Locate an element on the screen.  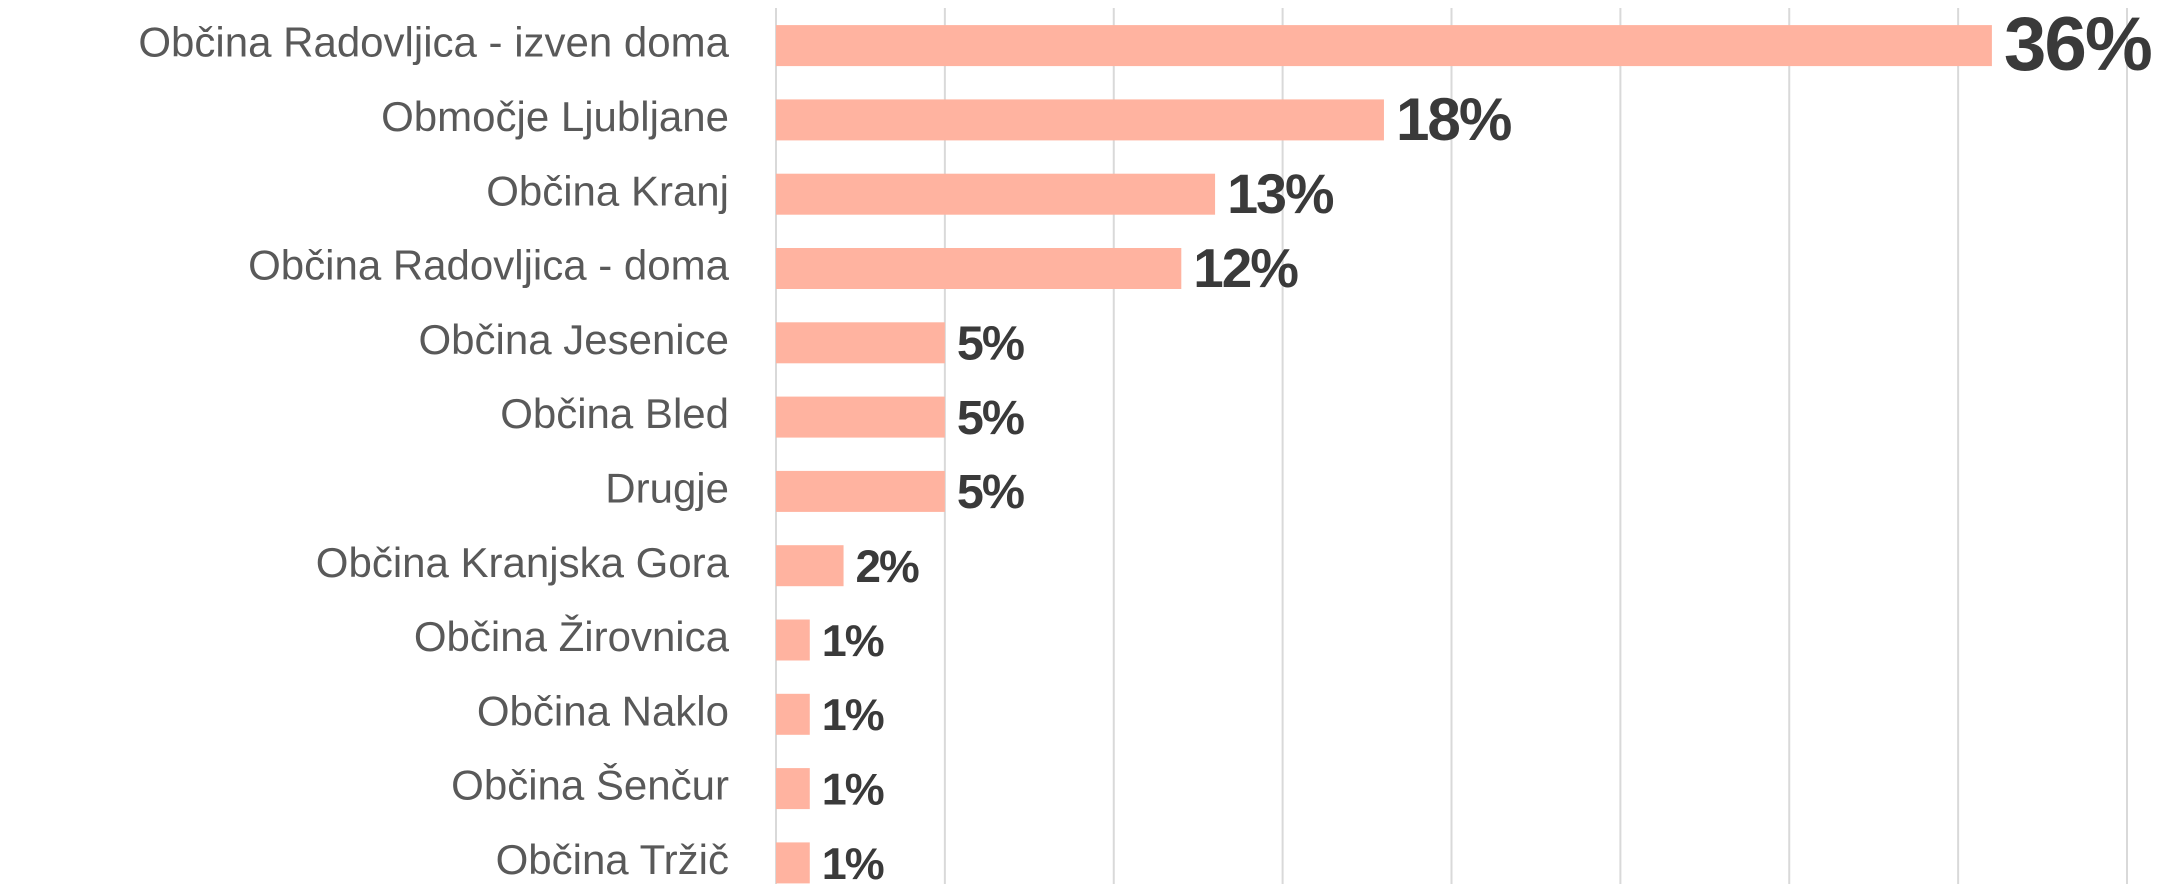
value-label: 13% is located at coordinates (1280, 194).